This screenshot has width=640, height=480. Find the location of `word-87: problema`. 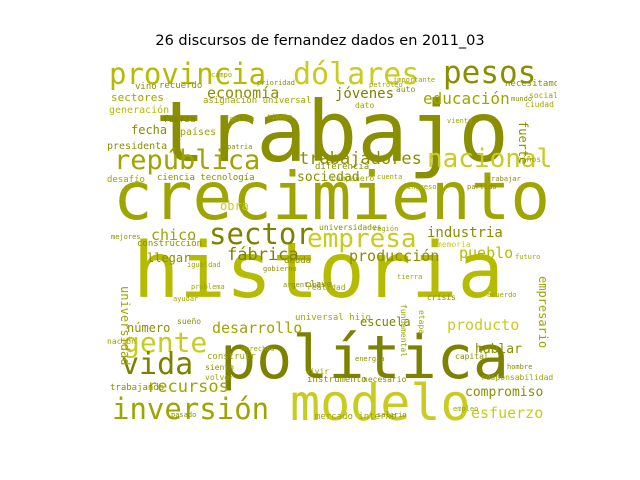

word-87: problema is located at coordinates (208, 287).